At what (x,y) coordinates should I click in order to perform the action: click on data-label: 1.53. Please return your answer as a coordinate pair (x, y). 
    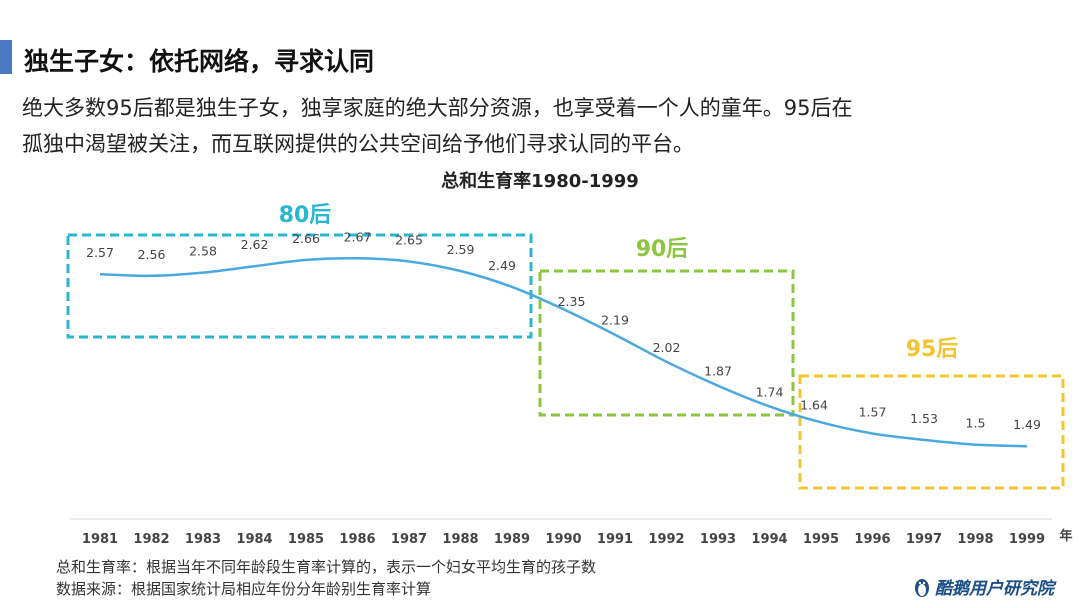
    Looking at the image, I should click on (924, 418).